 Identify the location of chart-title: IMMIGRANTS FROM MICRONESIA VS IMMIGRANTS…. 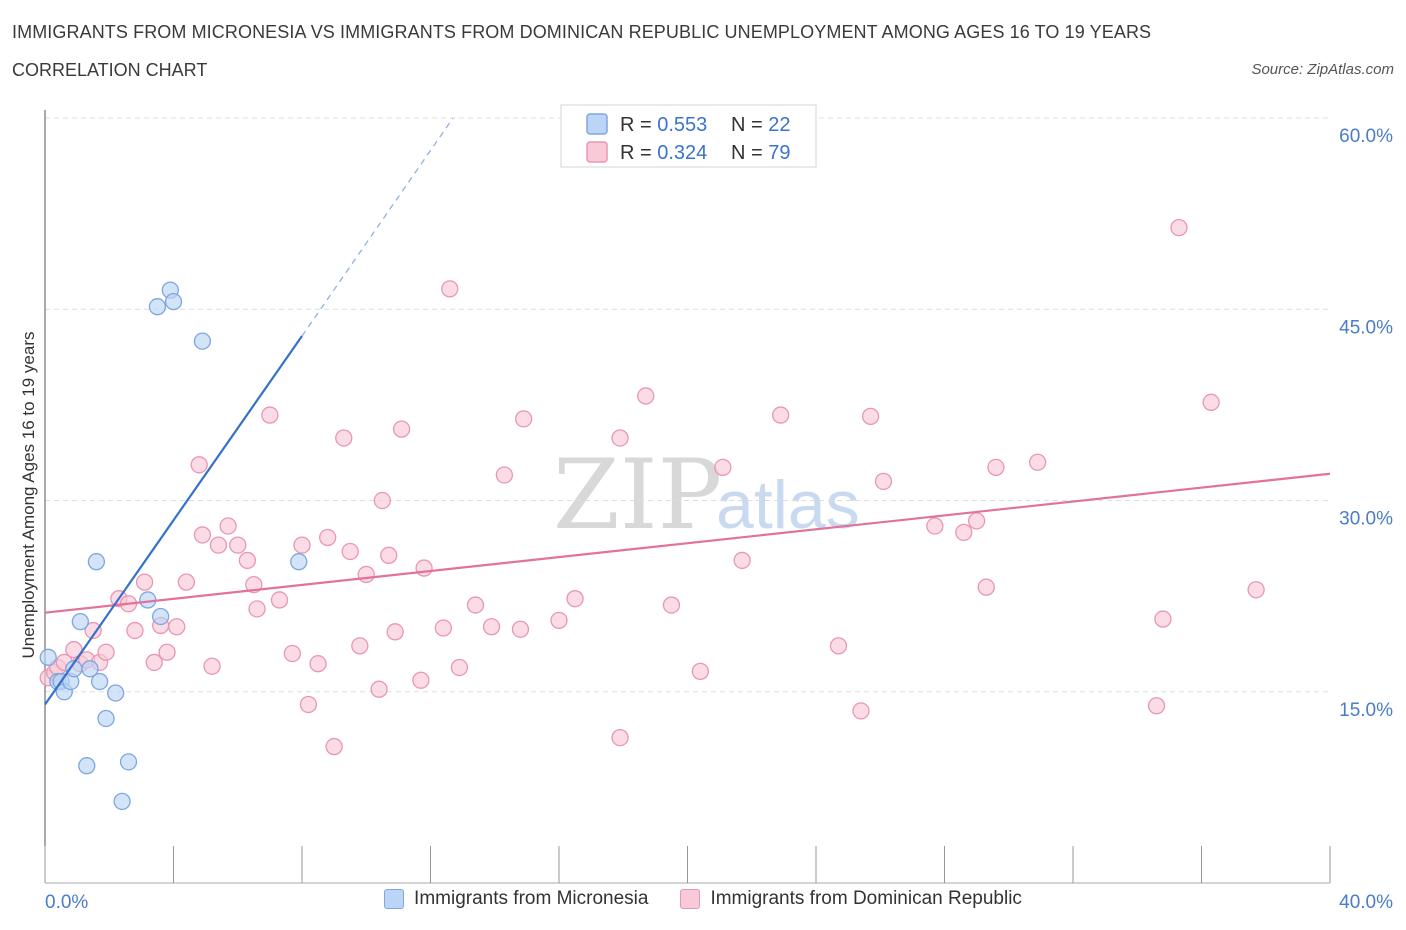
(582, 32).